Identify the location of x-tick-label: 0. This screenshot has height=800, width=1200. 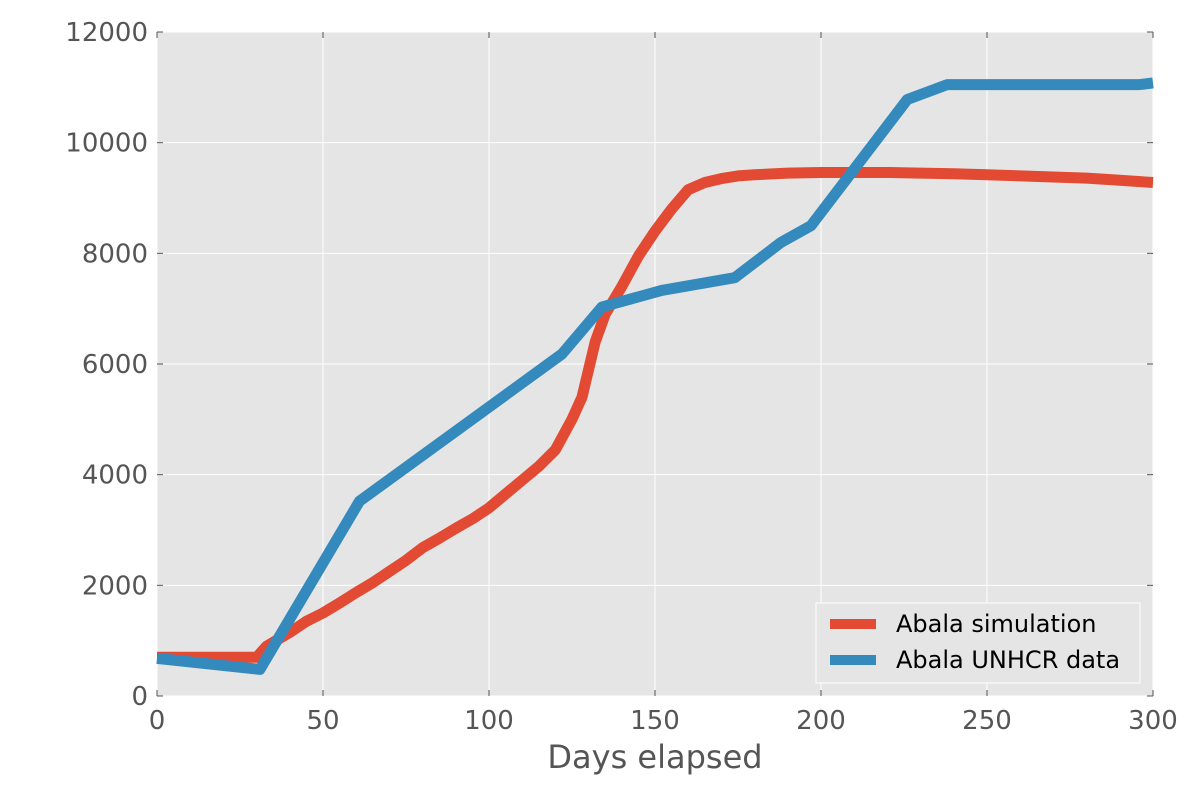
(157, 721).